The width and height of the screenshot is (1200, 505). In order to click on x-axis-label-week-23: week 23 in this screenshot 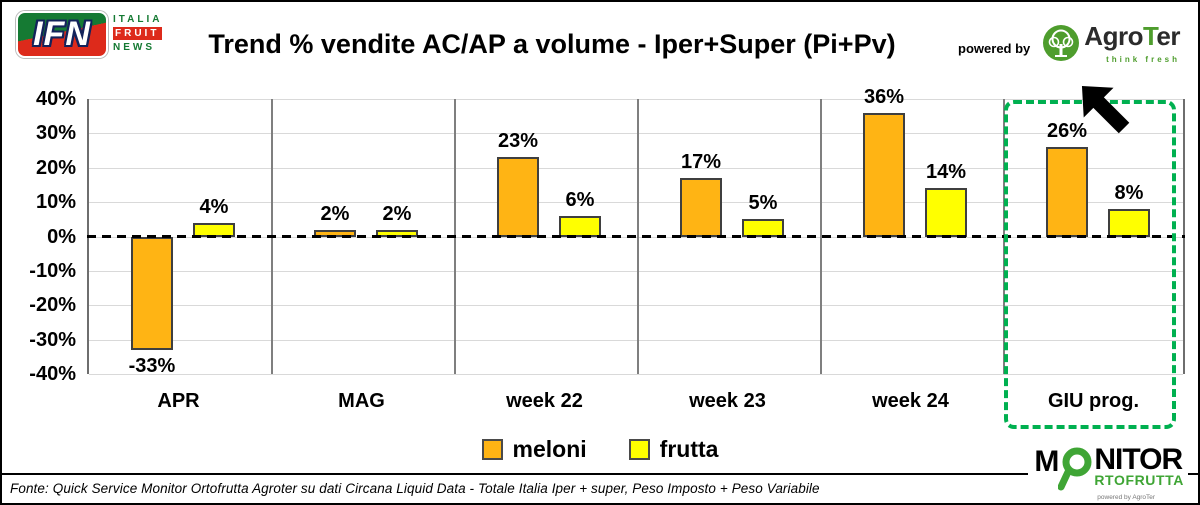, I will do `click(727, 401)`.